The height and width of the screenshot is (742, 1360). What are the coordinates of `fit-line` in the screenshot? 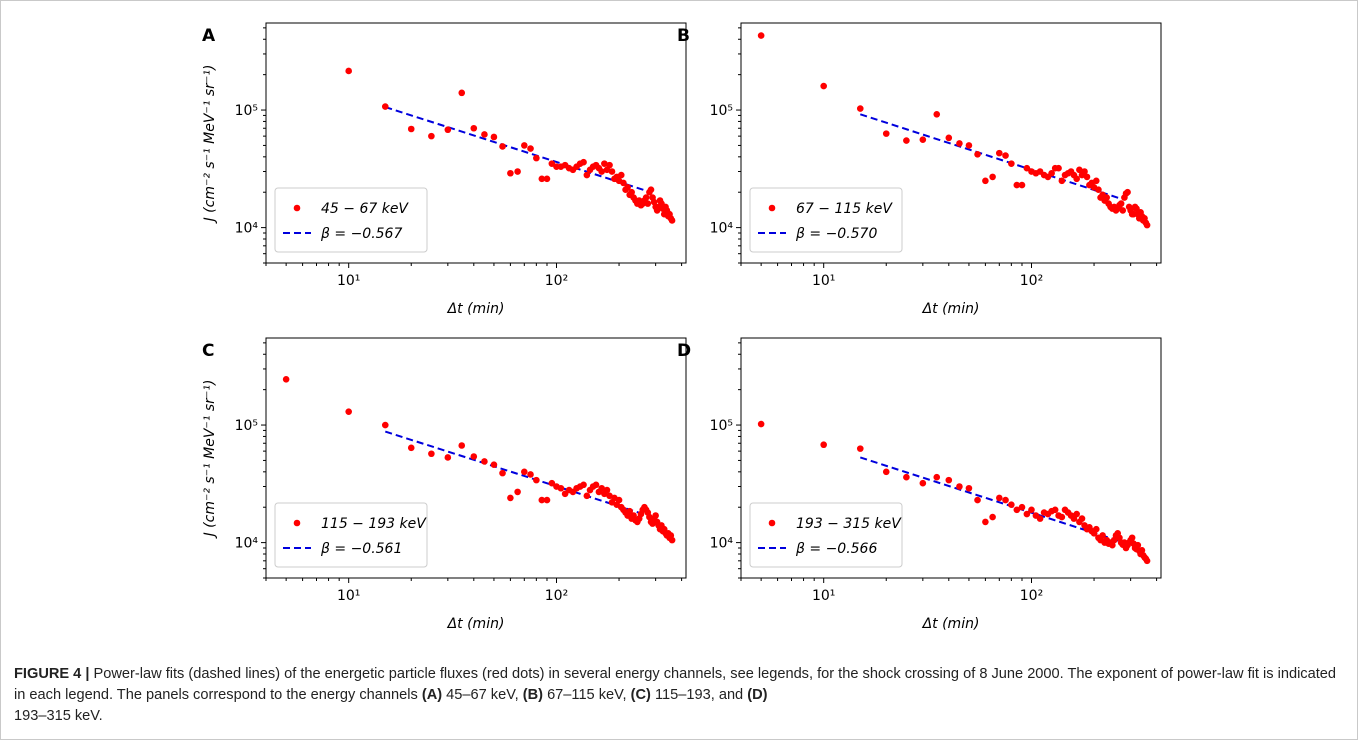 It's located at (515, 473).